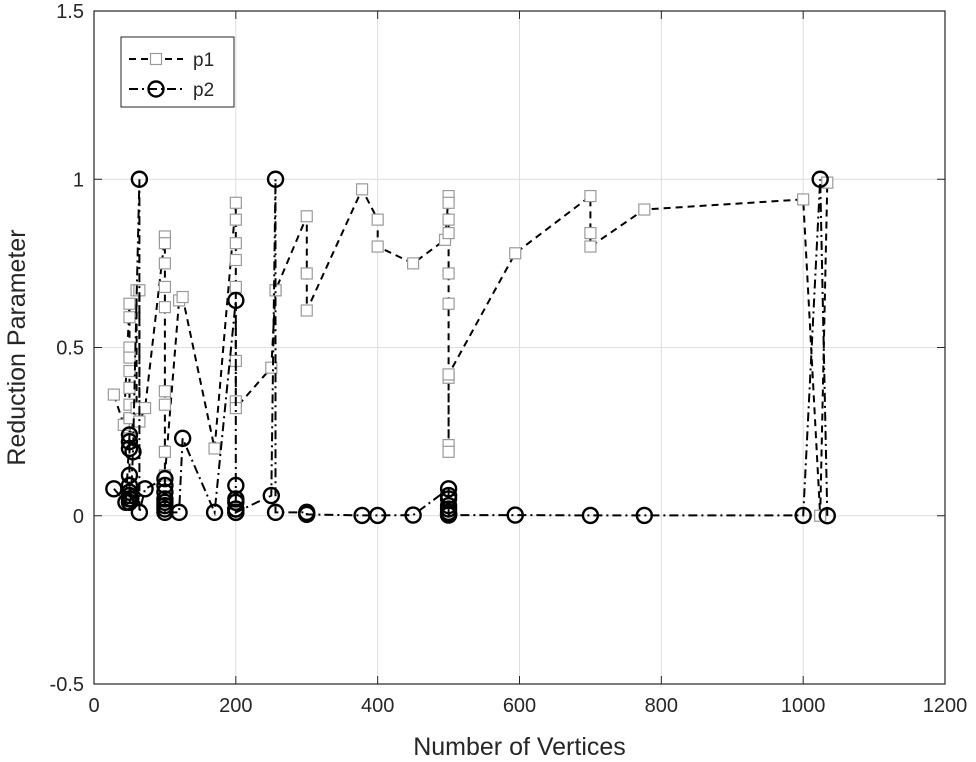  Describe the element at coordinates (803, 706) in the screenshot. I see `x-tick-label: 1000` at that location.